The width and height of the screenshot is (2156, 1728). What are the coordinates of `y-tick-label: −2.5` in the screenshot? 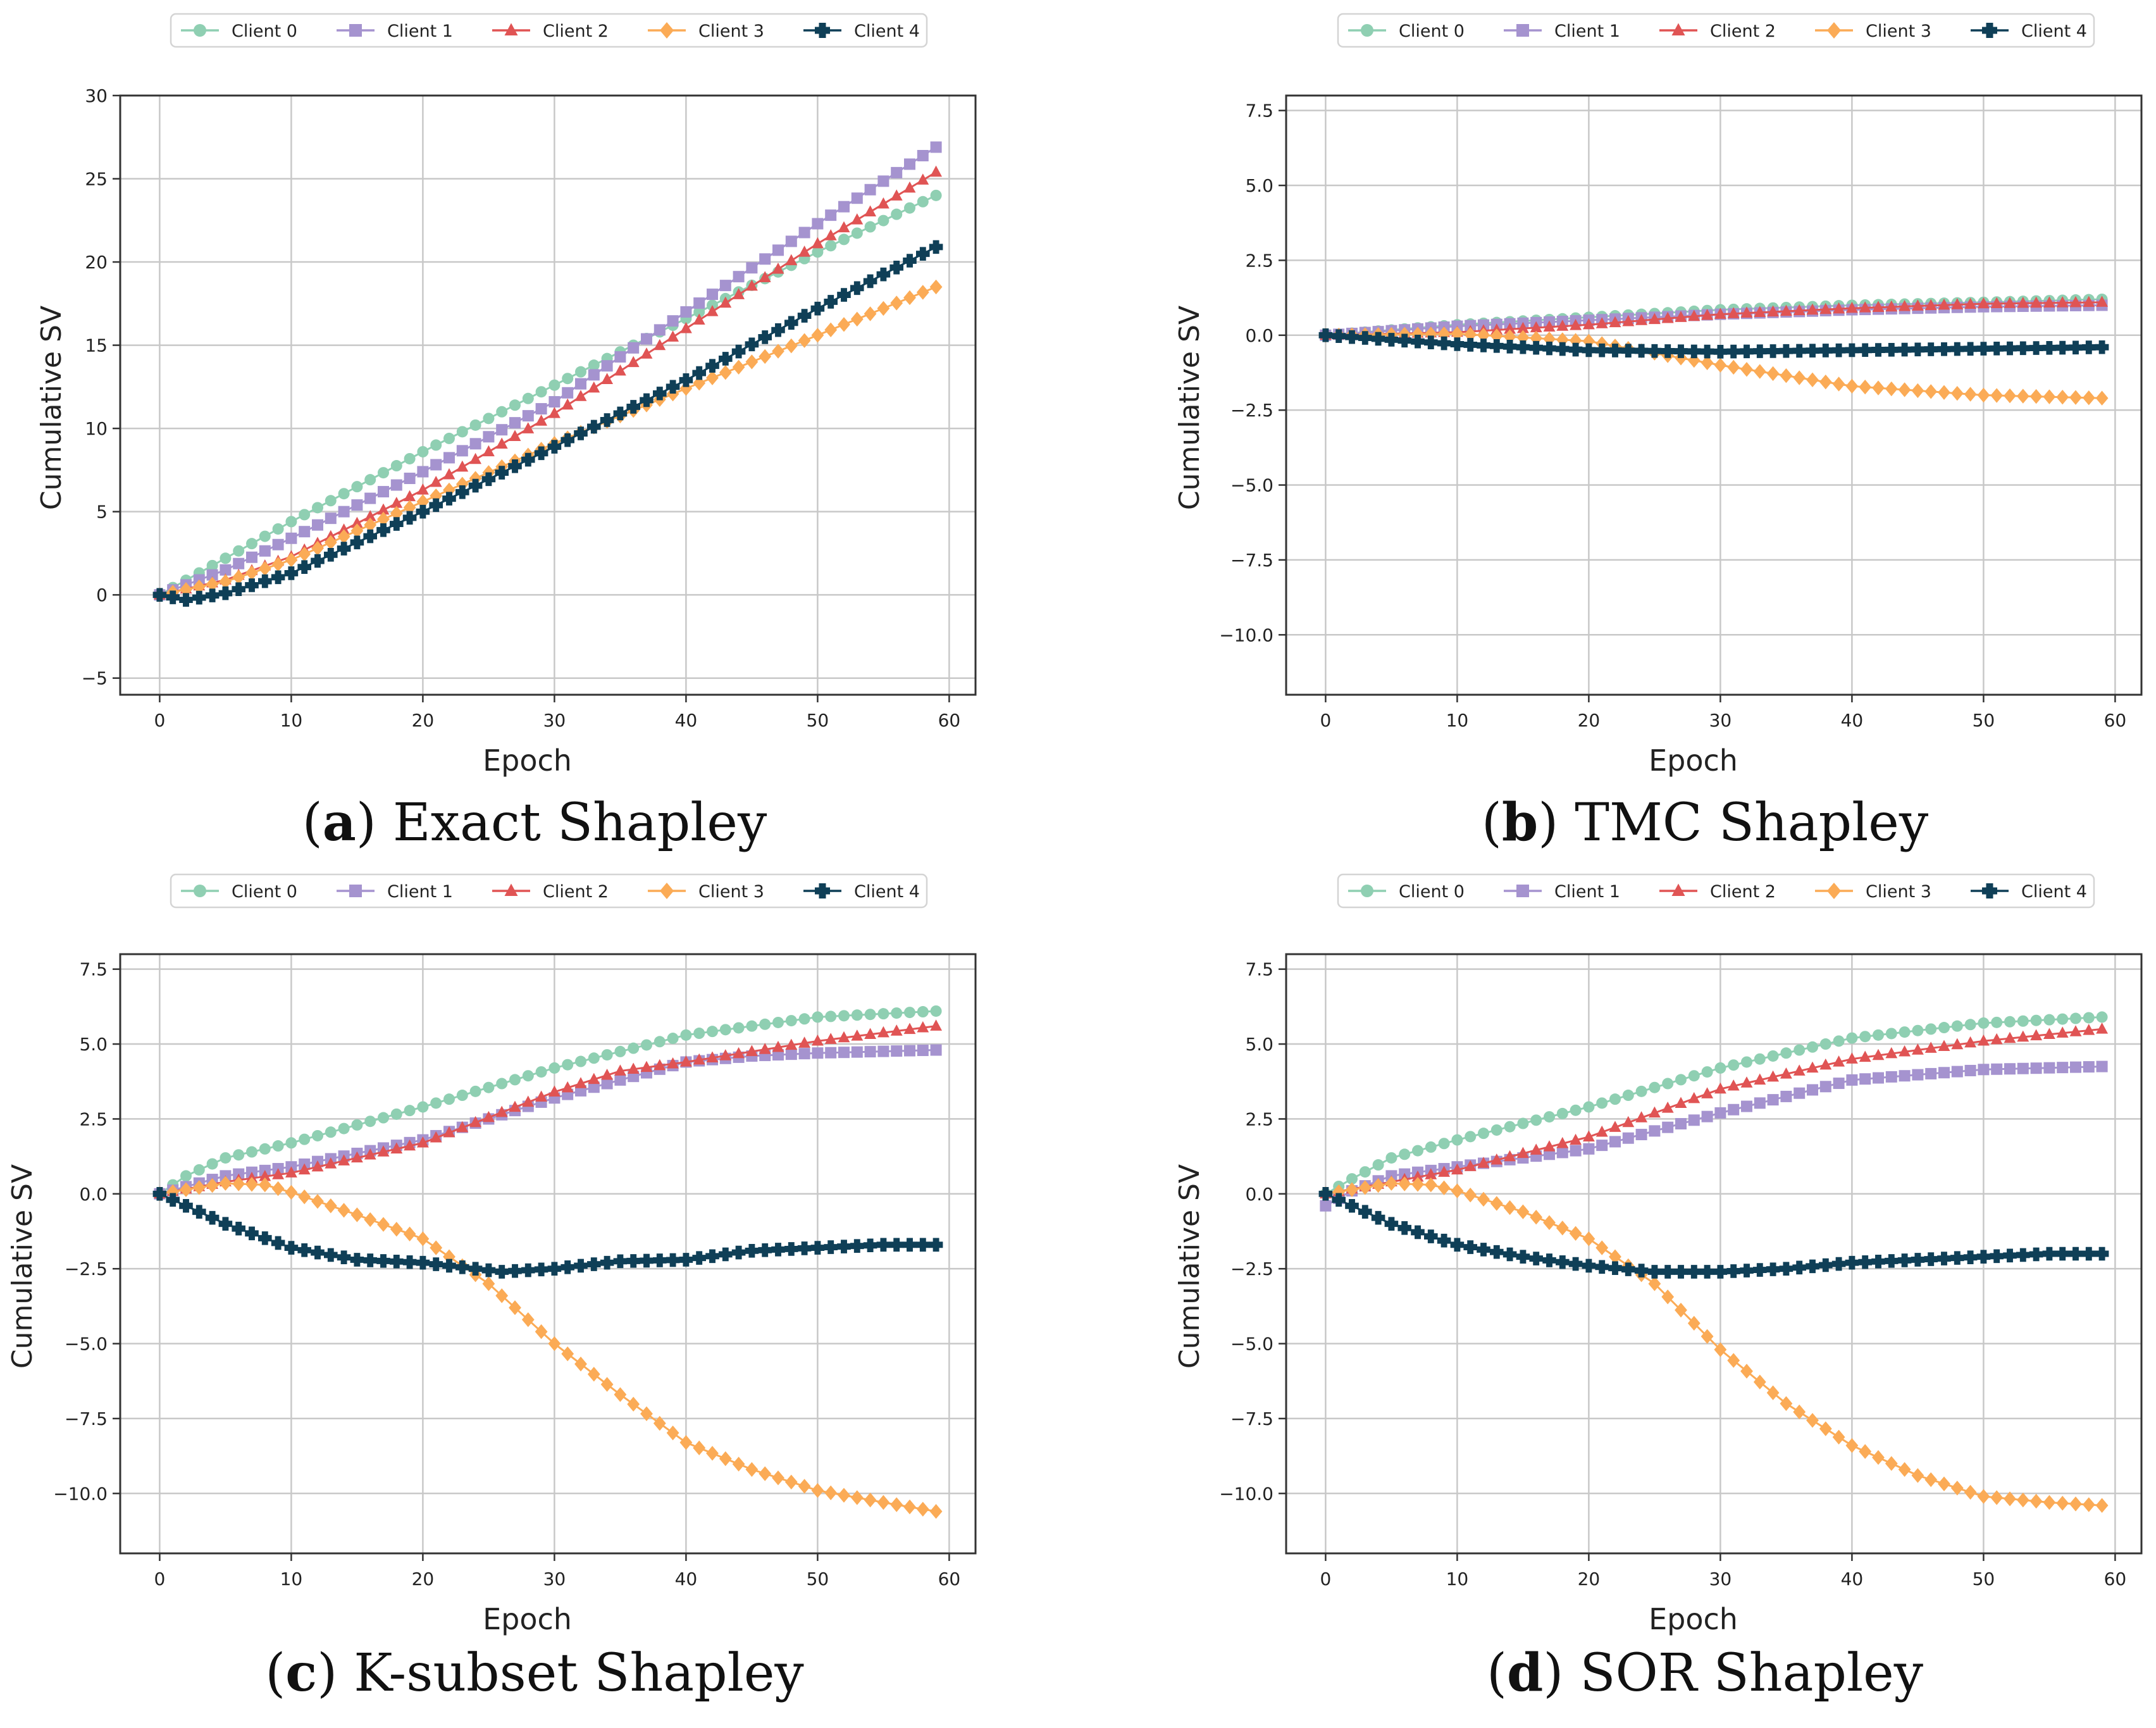 It's located at (1251, 410).